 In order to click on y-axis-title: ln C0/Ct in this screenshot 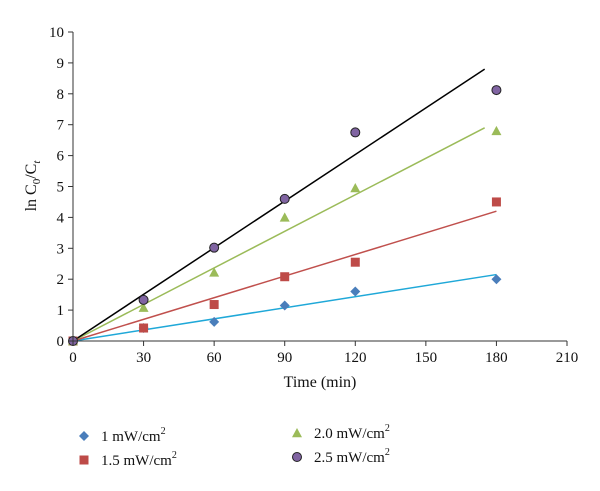, I will do `click(33, 186)`.